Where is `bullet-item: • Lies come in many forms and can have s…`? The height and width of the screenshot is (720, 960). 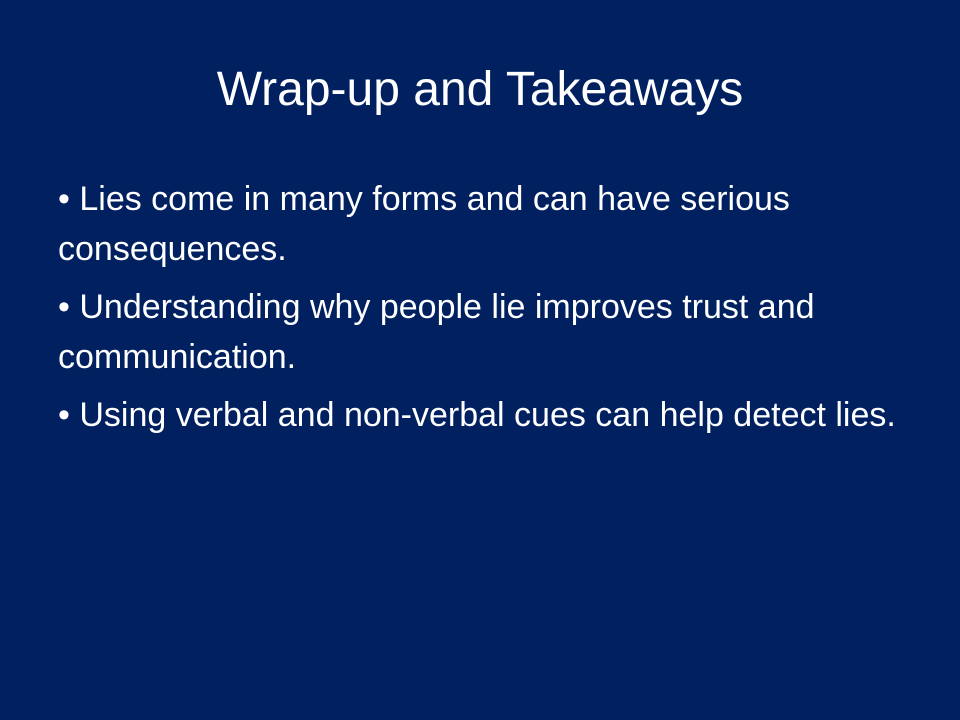
bullet-item: • Lies come in many forms and can have s… is located at coordinates (424, 224).